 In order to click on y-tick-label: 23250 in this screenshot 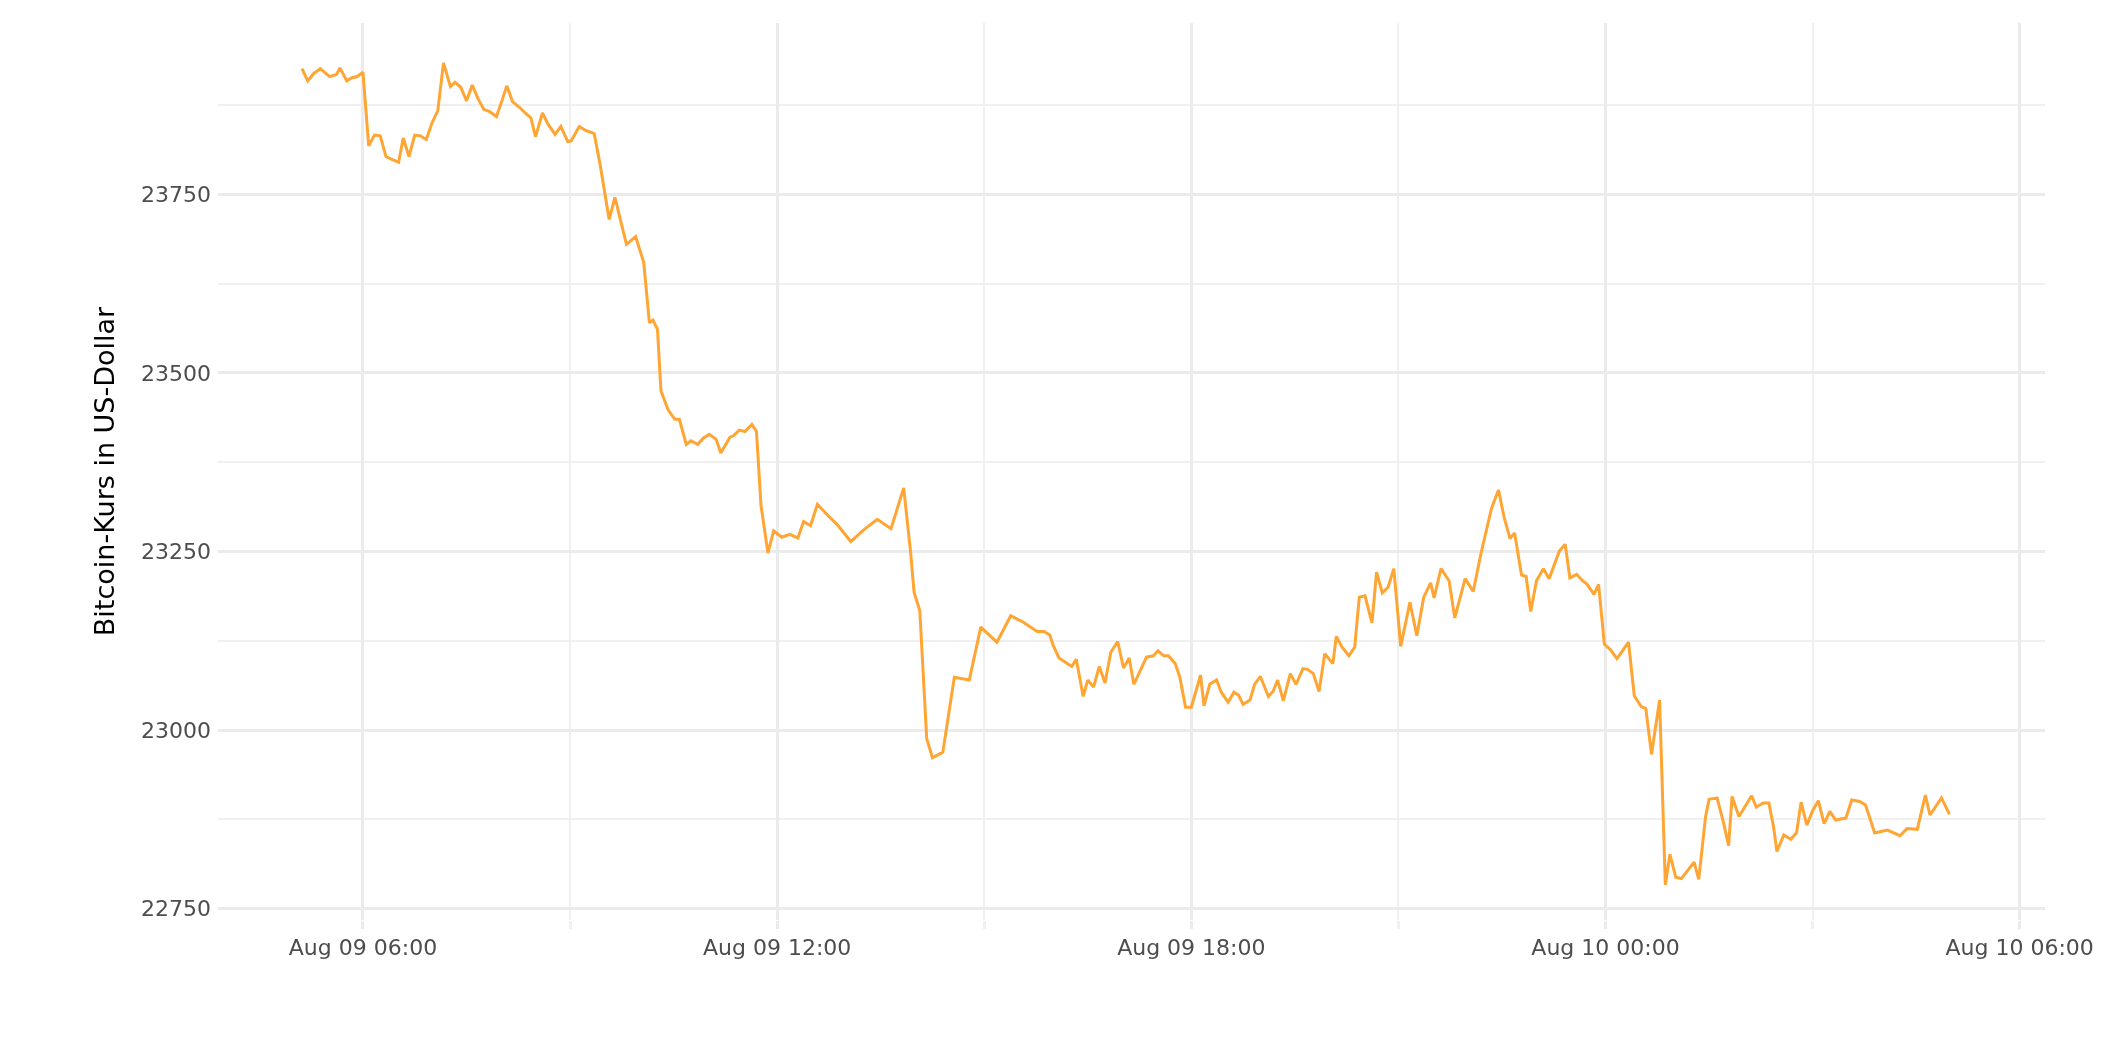, I will do `click(176, 552)`.